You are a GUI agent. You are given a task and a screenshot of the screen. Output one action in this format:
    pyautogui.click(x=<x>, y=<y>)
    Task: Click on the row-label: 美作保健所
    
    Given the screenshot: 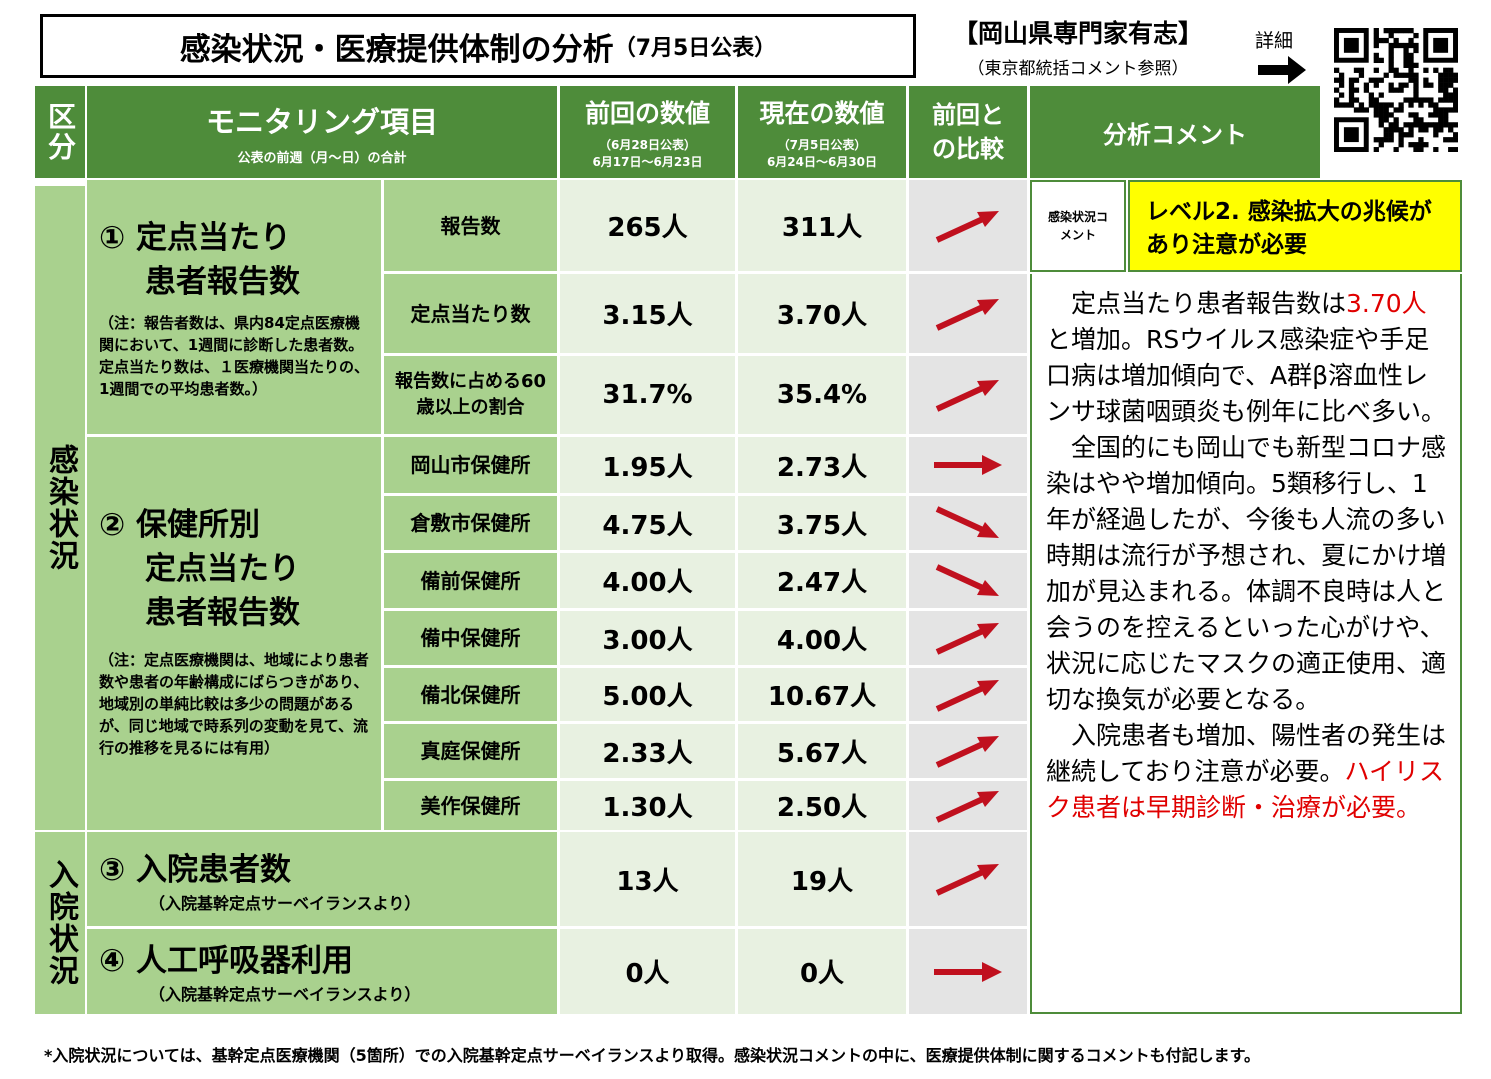 What is the action you would take?
    pyautogui.click(x=470, y=805)
    